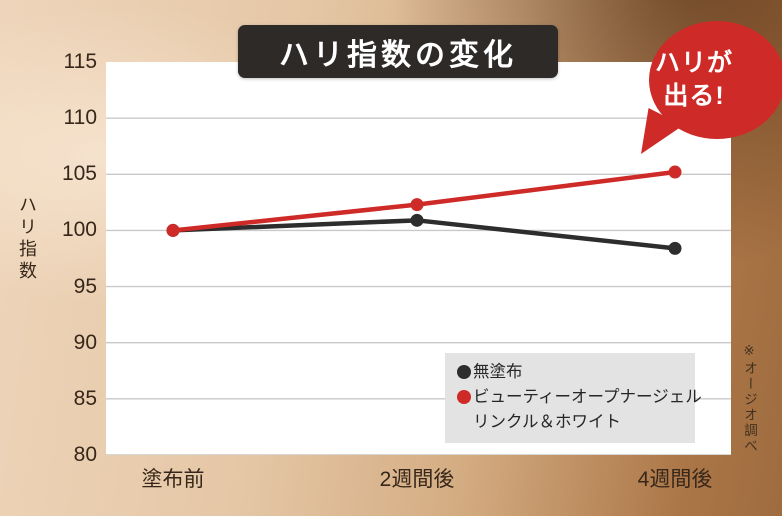 The image size is (782, 516). I want to click on x-tick-label: 4週間後, so click(675, 479).